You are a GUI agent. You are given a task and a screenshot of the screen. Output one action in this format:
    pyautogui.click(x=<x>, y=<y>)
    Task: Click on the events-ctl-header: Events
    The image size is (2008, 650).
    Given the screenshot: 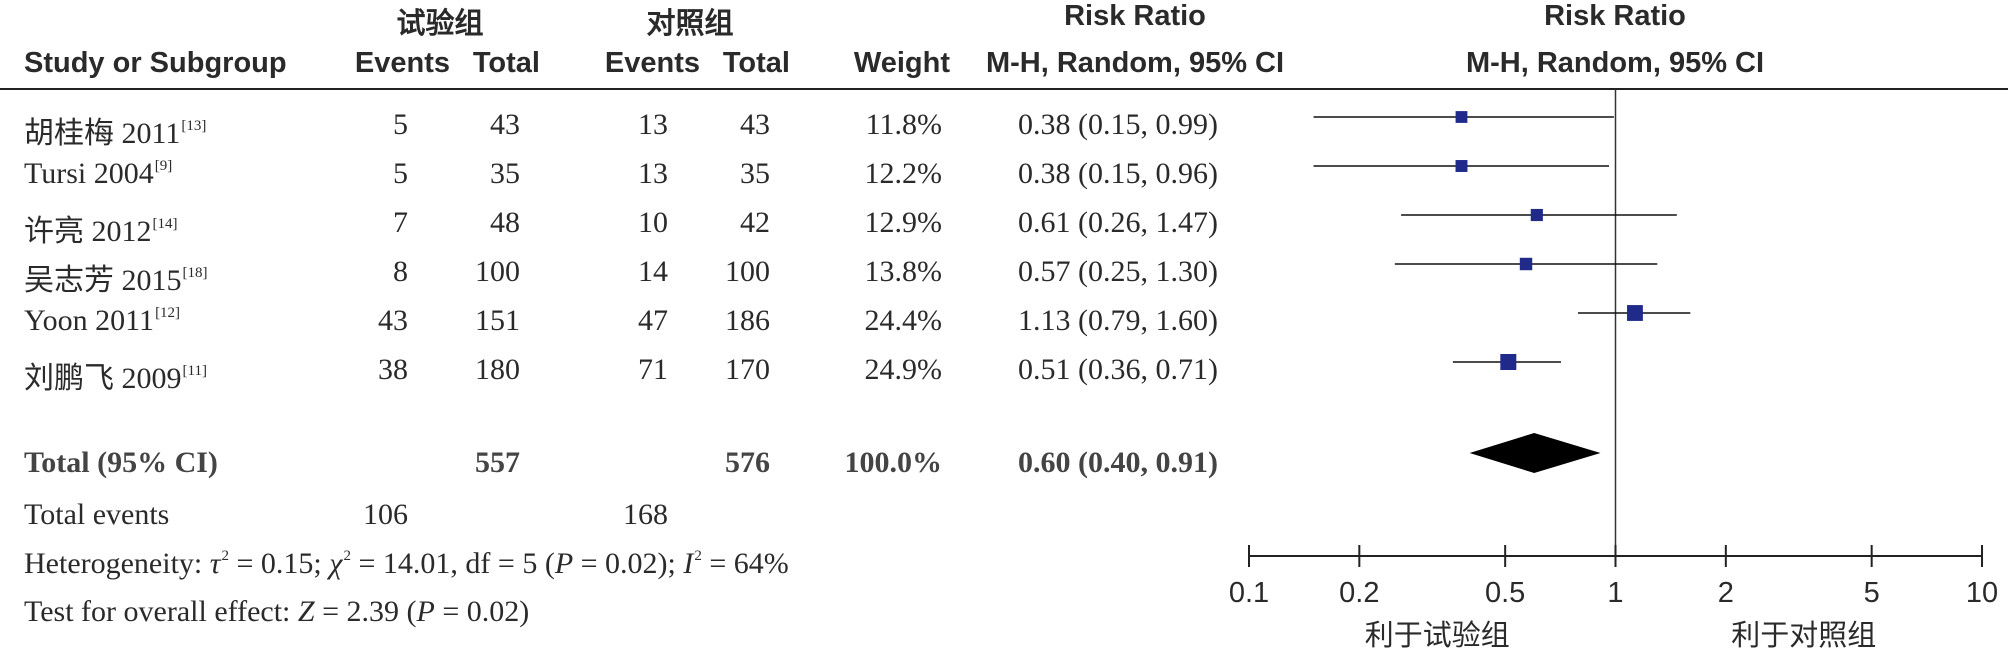 What is the action you would take?
    pyautogui.click(x=652, y=63)
    